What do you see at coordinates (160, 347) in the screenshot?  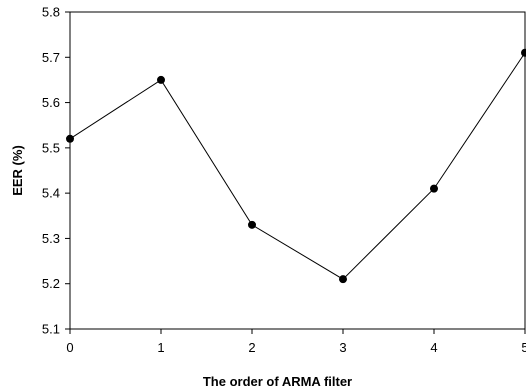 I see `x-tick-label: 1` at bounding box center [160, 347].